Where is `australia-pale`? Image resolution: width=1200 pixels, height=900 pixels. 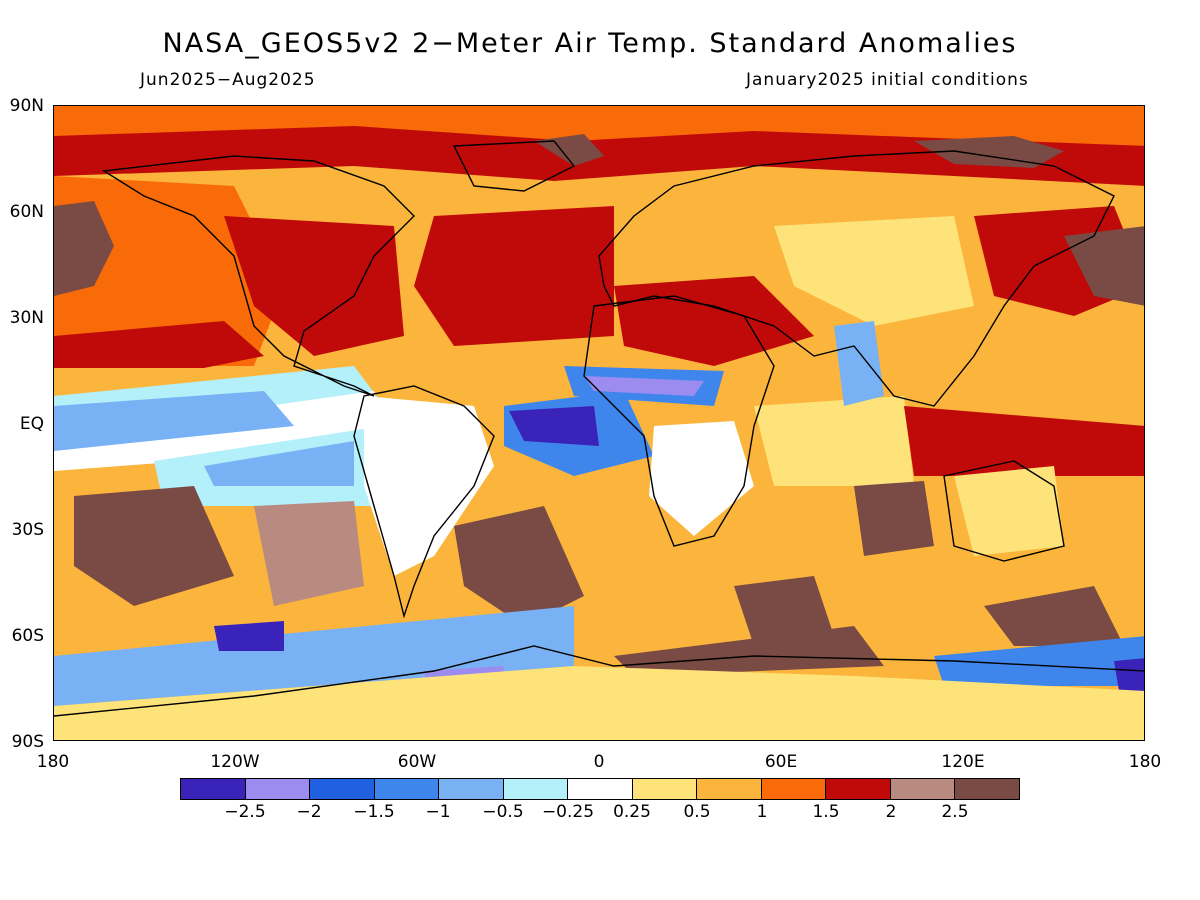 australia-pale is located at coordinates (1009, 511).